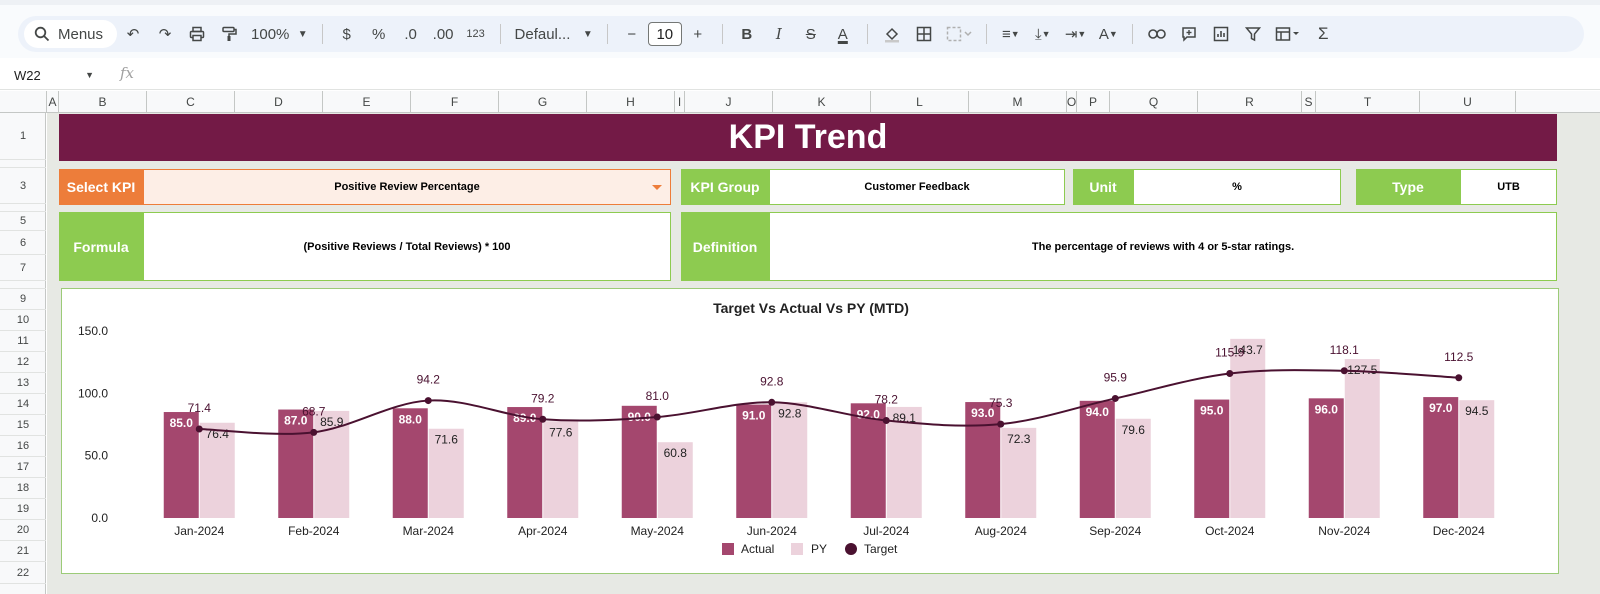 The image size is (1600, 594). I want to click on column-header: C, so click(191, 102).